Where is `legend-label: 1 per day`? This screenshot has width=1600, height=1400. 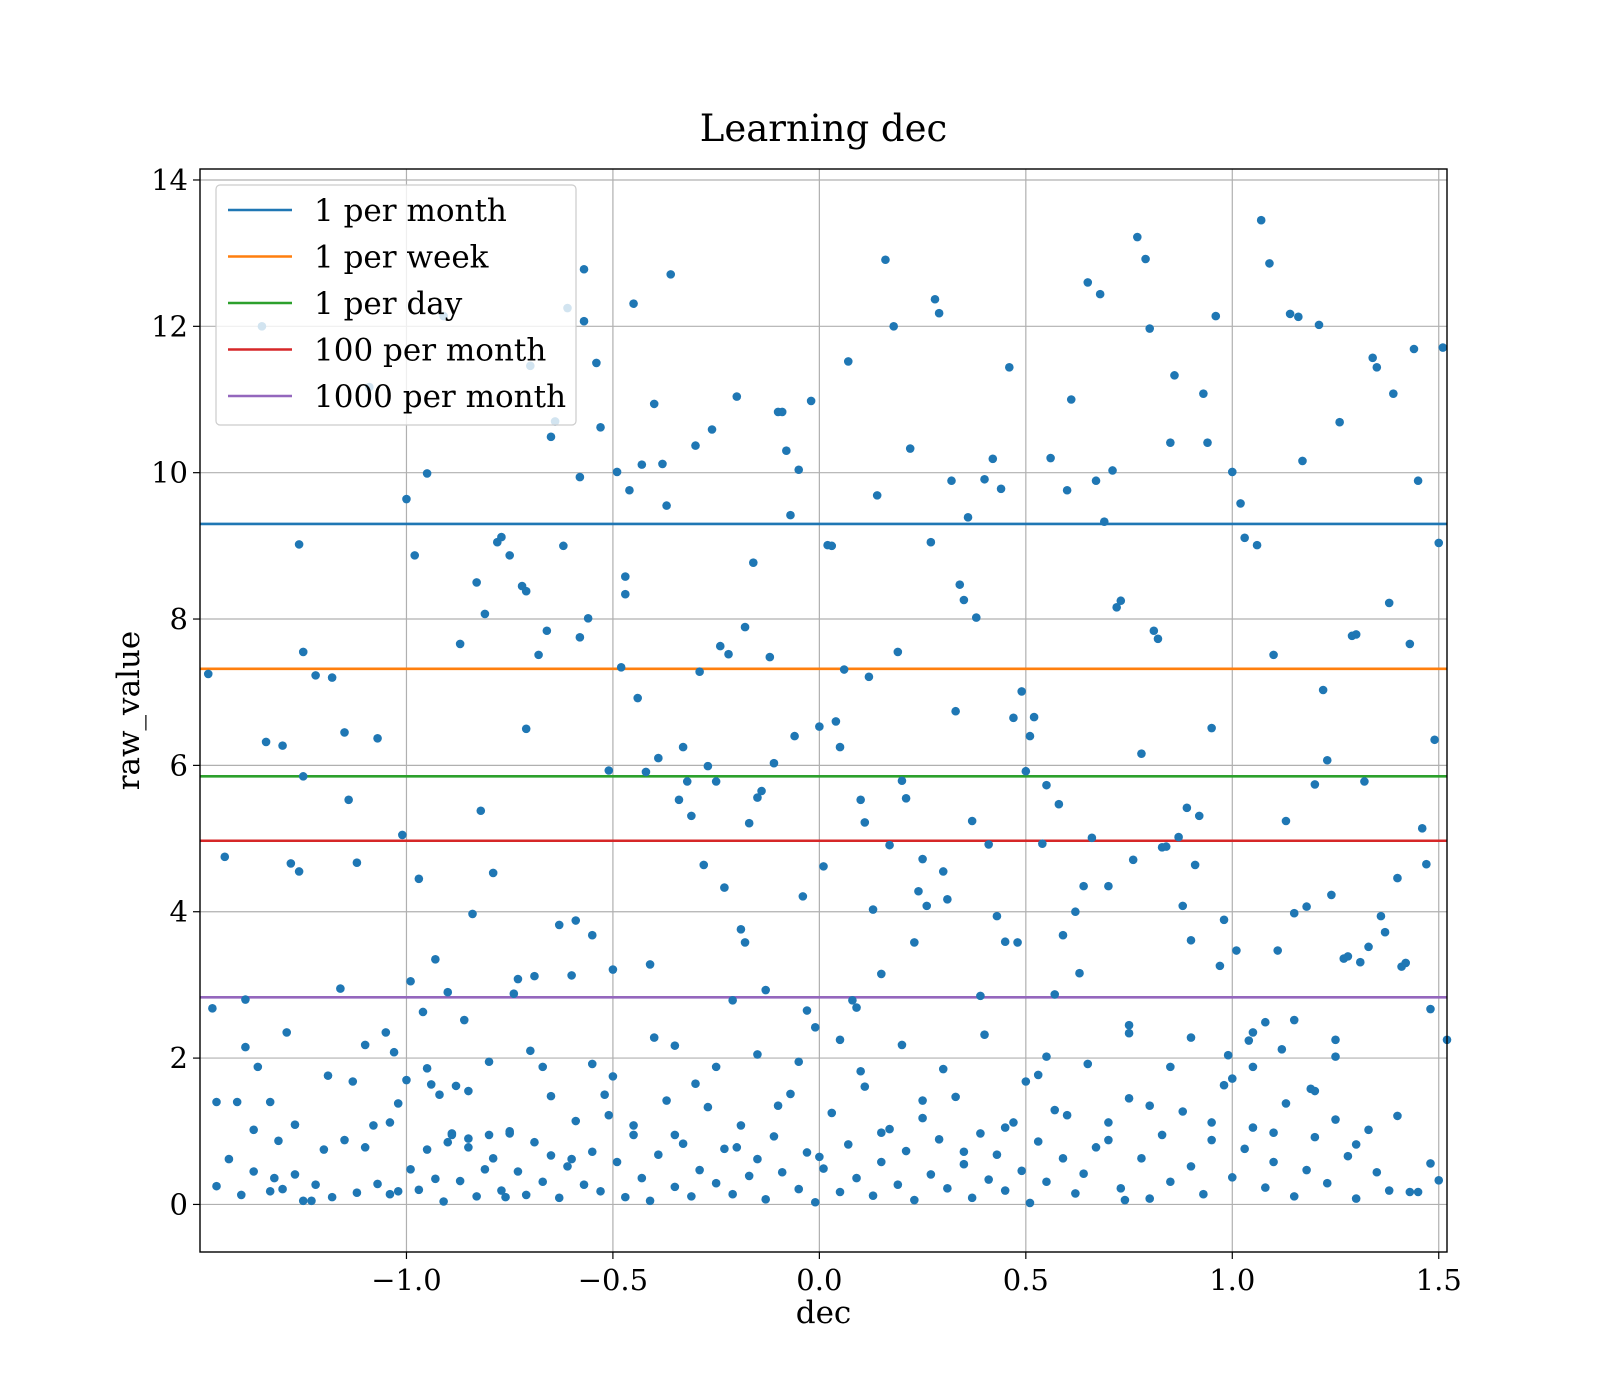
legend-label: 1 per day is located at coordinates (388, 304).